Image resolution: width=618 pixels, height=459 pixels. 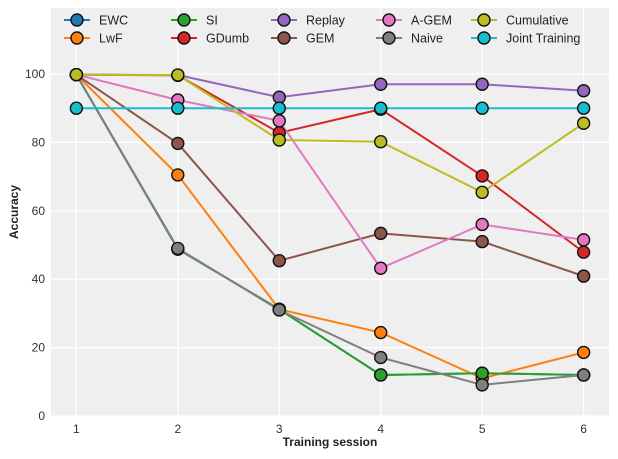 I want to click on legend-label: GDumb, so click(x=227, y=39).